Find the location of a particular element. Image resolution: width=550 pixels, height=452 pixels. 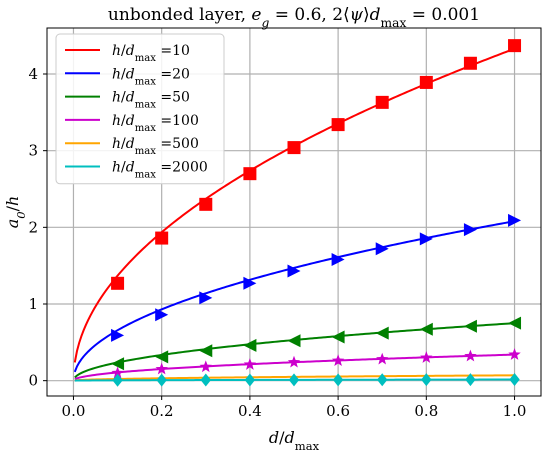

legend-label: h/dmax =2000 is located at coordinates (160, 170).